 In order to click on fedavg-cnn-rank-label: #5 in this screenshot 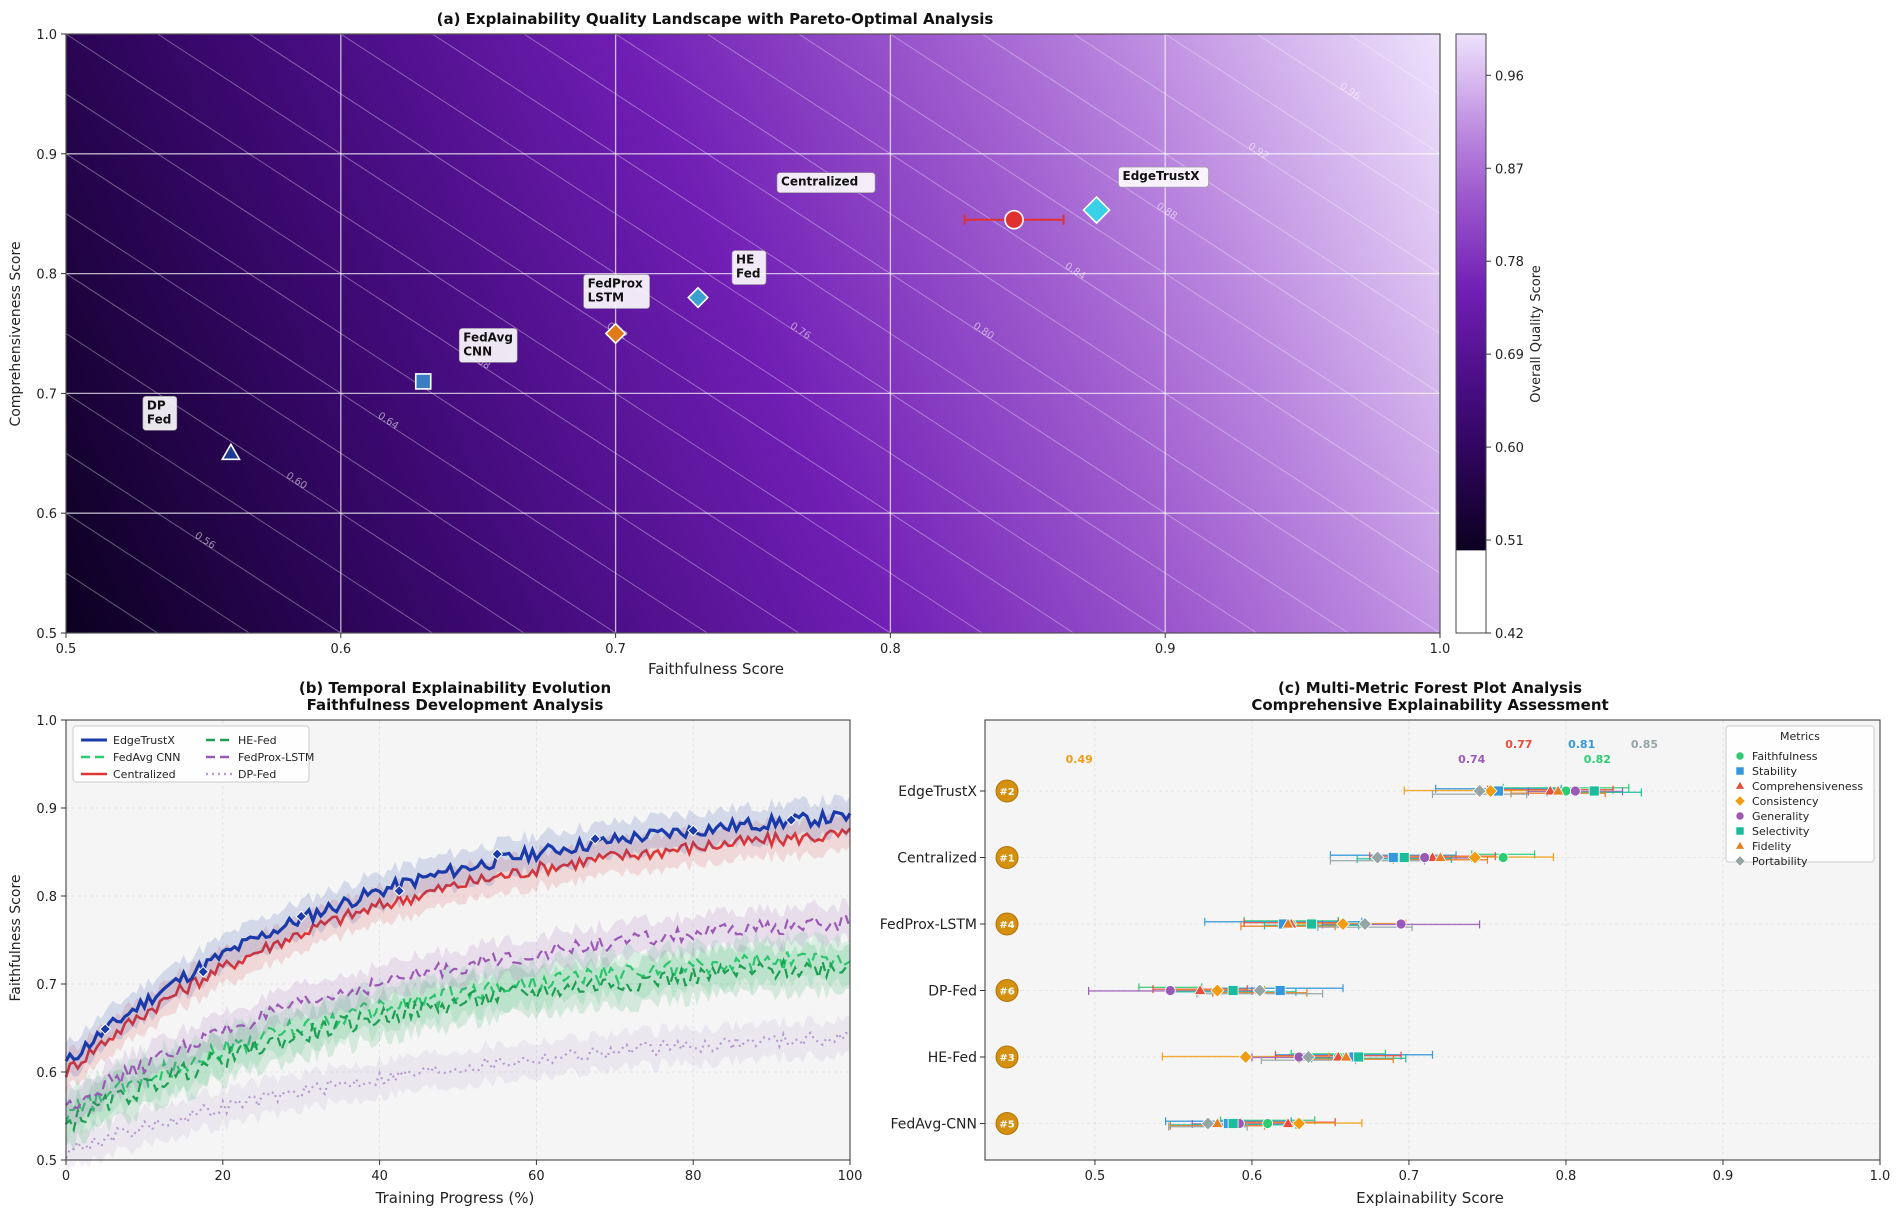, I will do `click(1006, 1125)`.